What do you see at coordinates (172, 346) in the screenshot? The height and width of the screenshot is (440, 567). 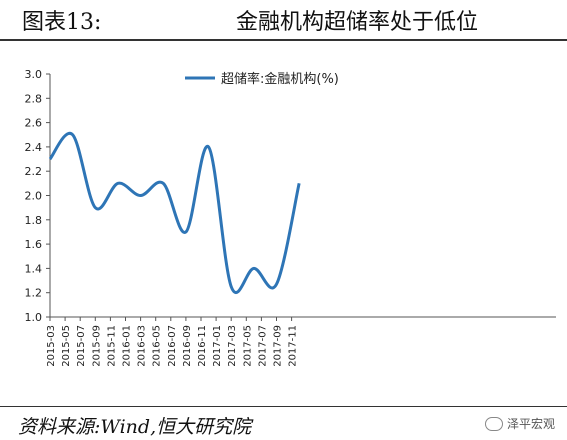 I see `x-tick-label: 2016-07` at bounding box center [172, 346].